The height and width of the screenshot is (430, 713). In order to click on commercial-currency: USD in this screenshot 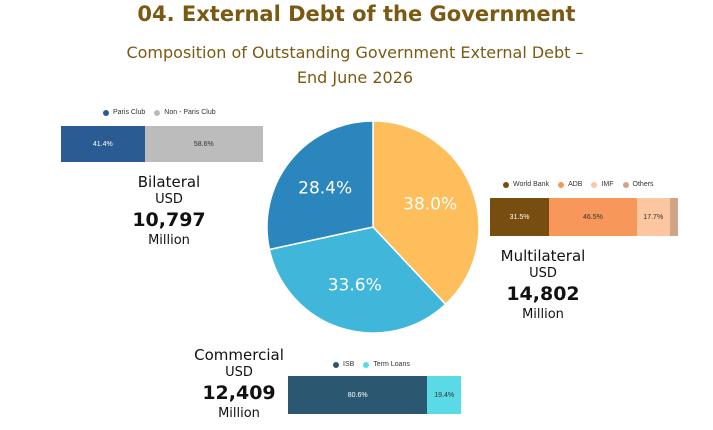, I will do `click(239, 372)`.